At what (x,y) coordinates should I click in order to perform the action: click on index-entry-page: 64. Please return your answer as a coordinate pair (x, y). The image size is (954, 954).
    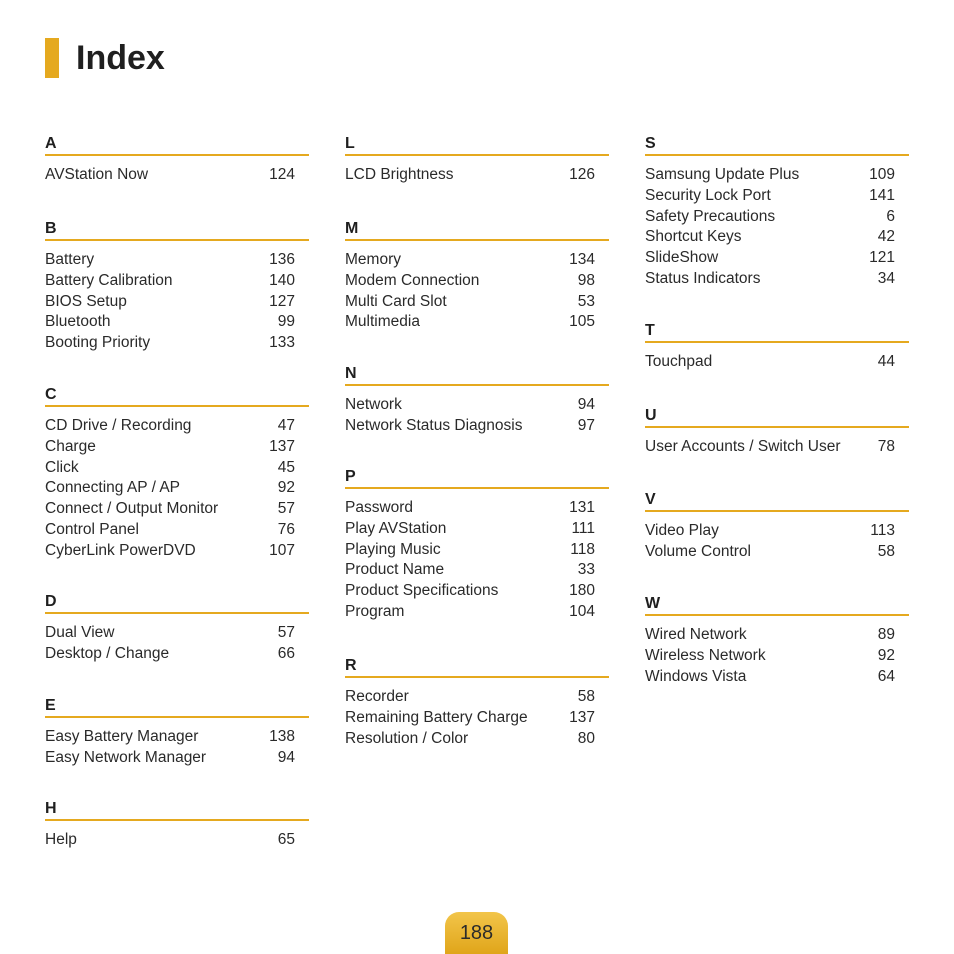
    Looking at the image, I should click on (886, 676).